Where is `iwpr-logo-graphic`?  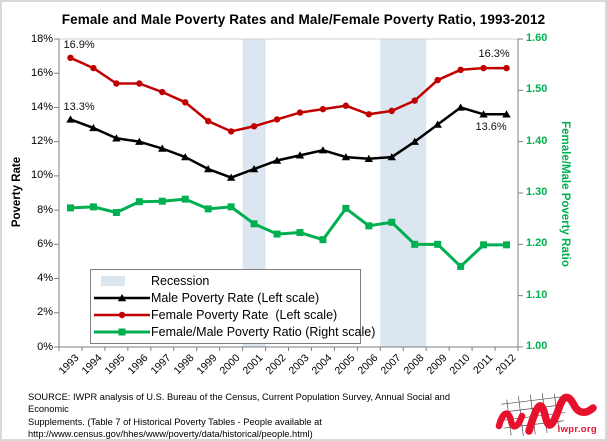 iwpr-logo-graphic is located at coordinates (546, 414).